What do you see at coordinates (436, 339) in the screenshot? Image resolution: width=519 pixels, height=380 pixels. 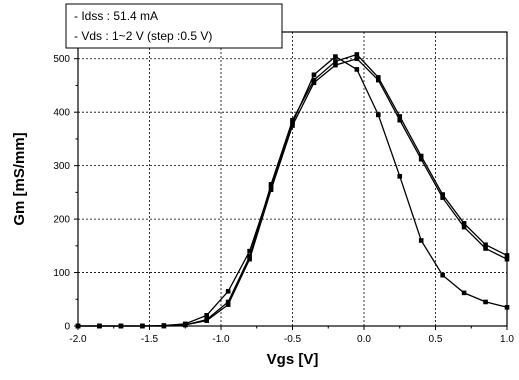 I see `x-tick-label: 0.5` at bounding box center [436, 339].